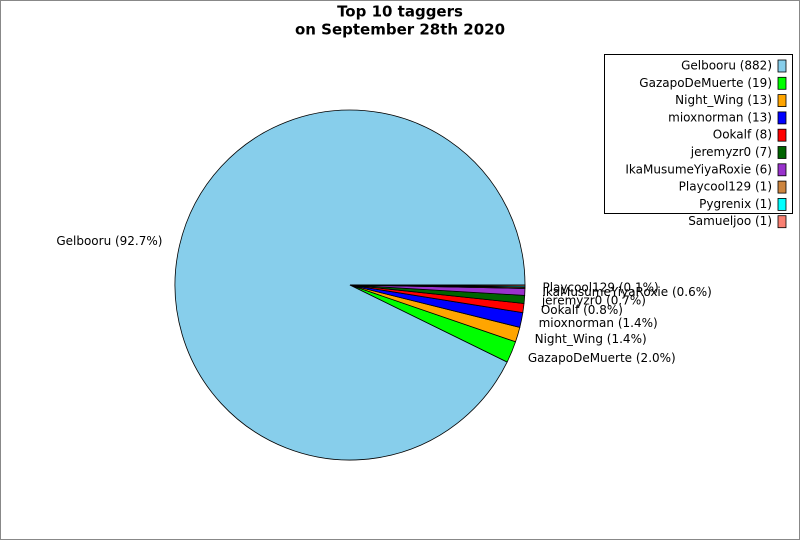  Describe the element at coordinates (726, 66) in the screenshot. I see `legend-label: Gelbooru (882)` at that location.